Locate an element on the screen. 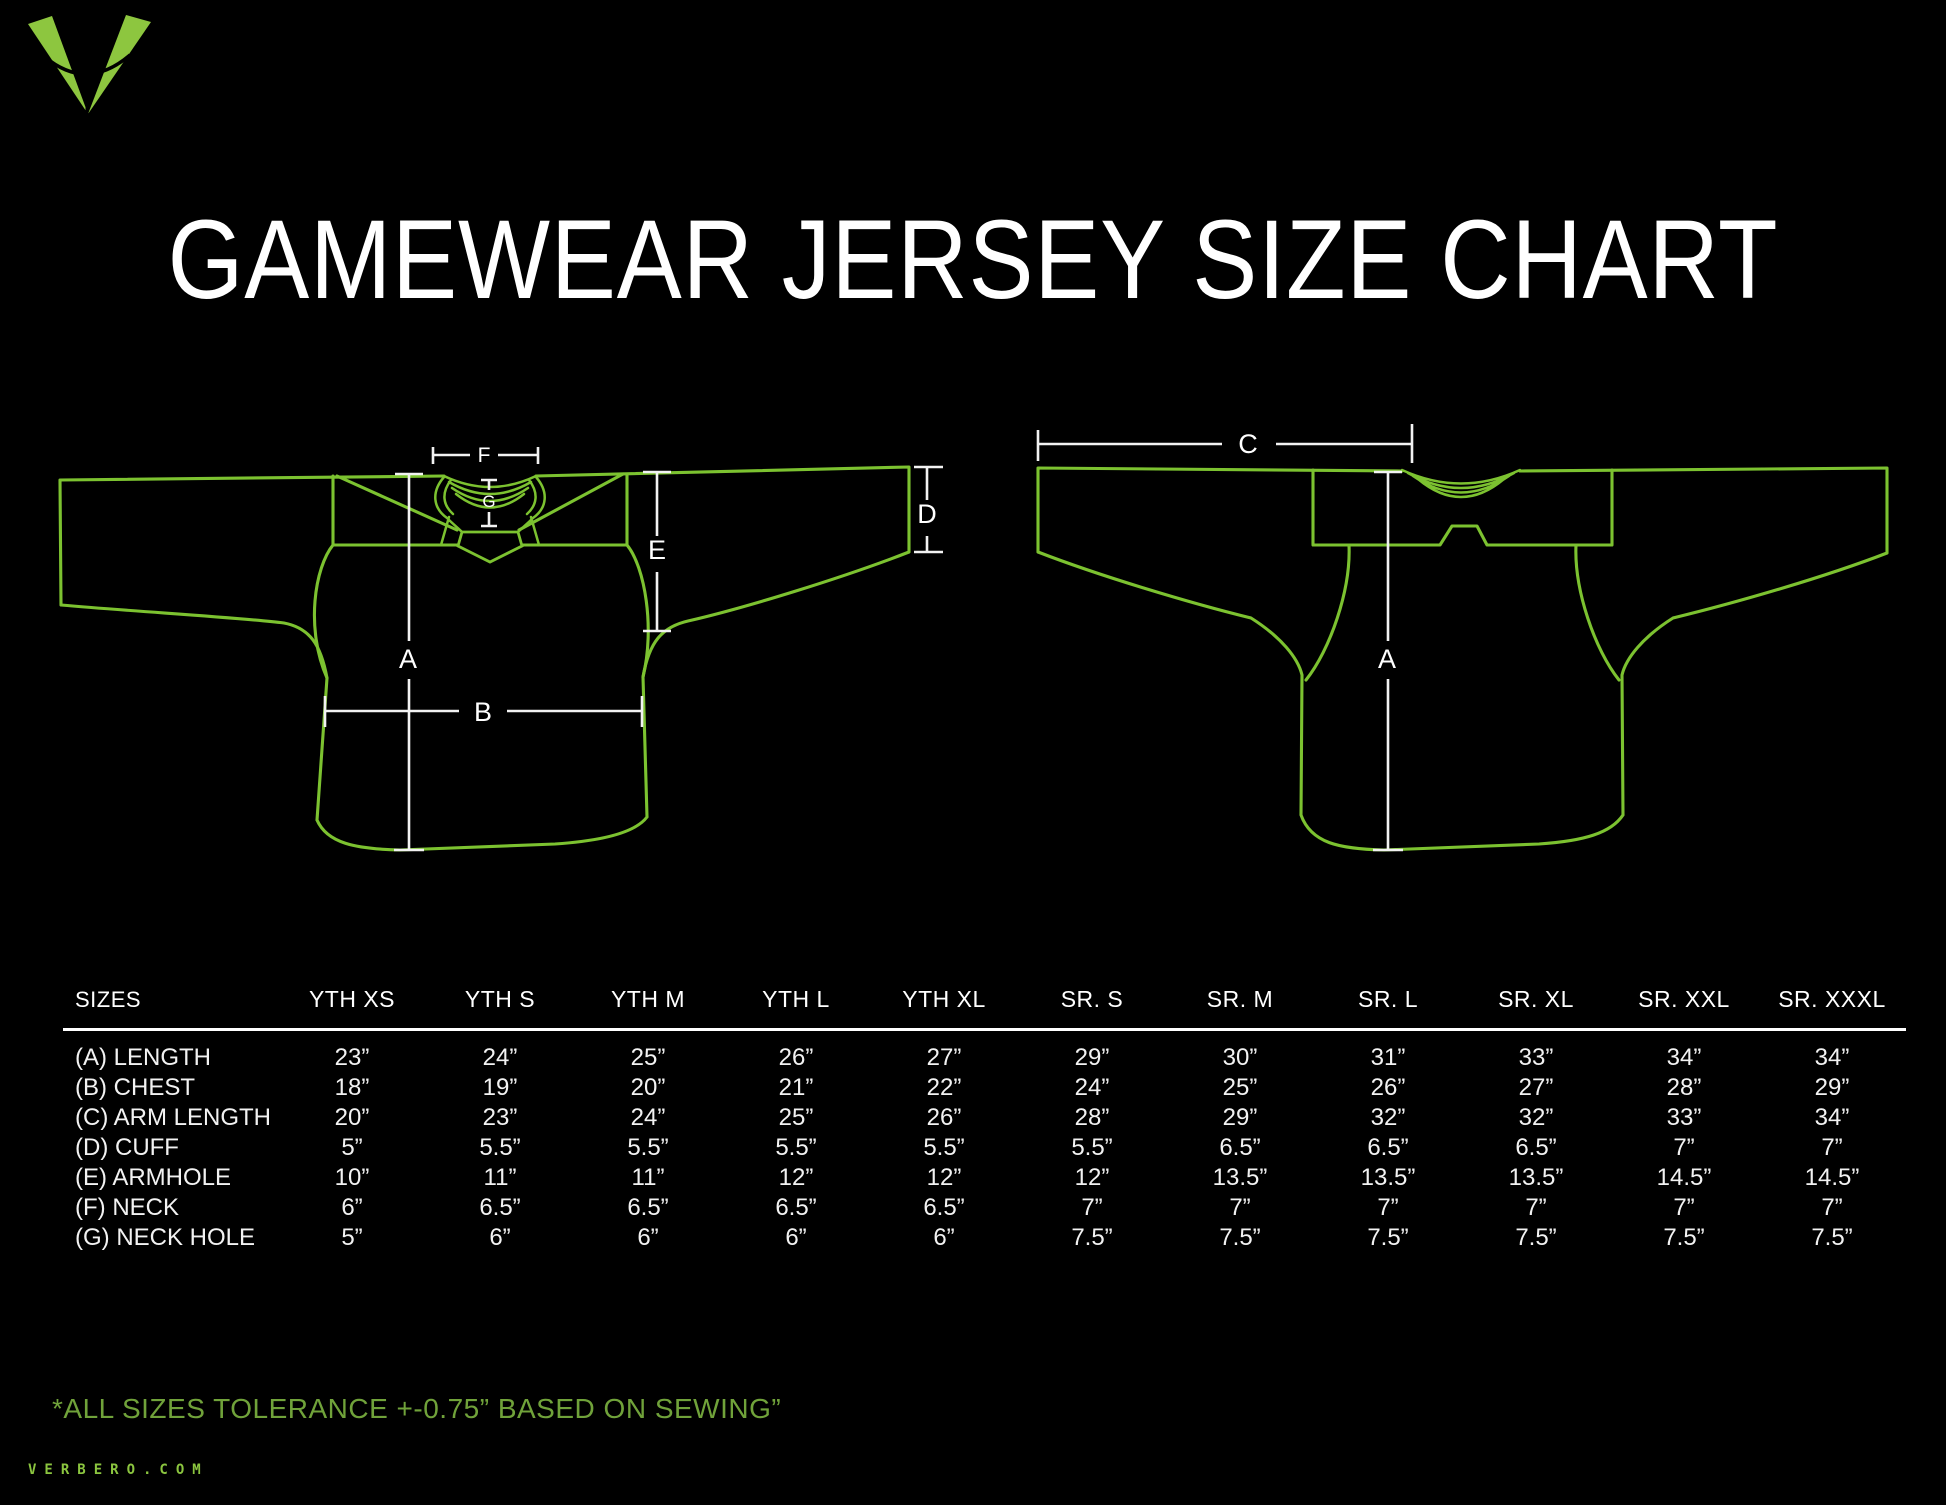  chest-measure-line is located at coordinates (483, 711).